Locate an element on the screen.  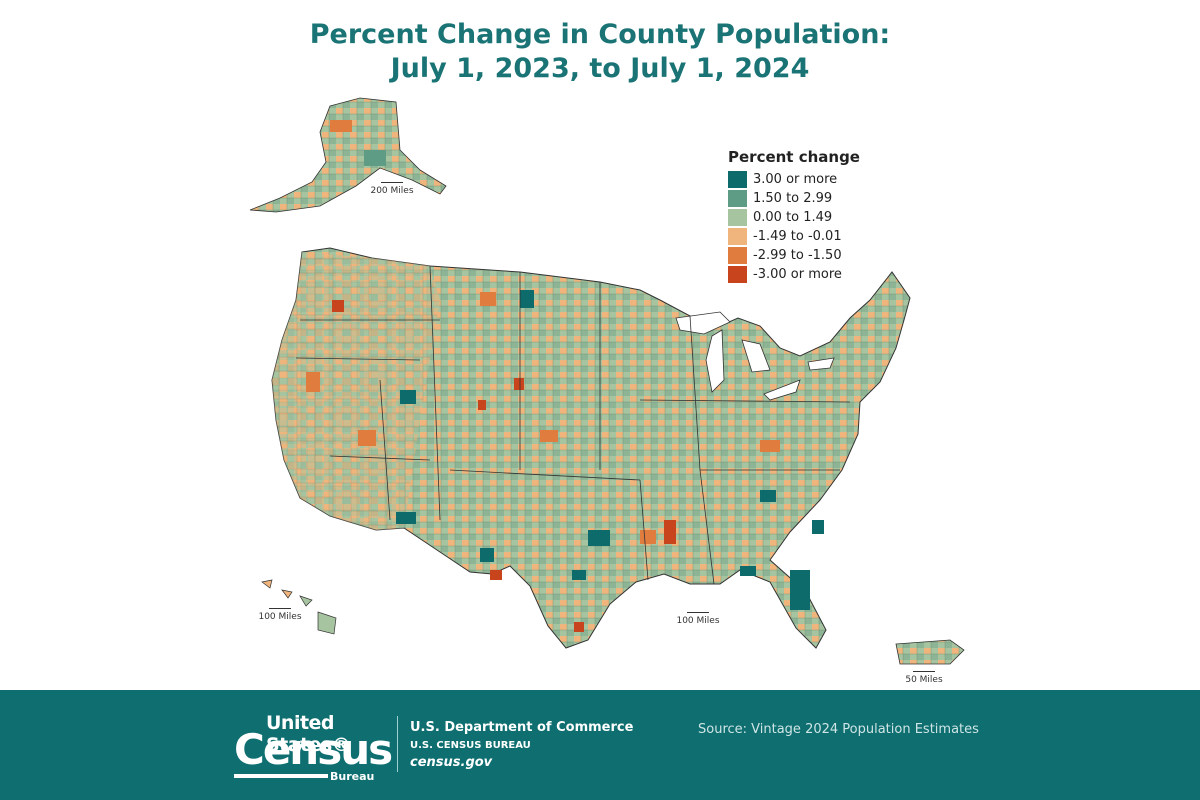
alaska is located at coordinates (348, 155).